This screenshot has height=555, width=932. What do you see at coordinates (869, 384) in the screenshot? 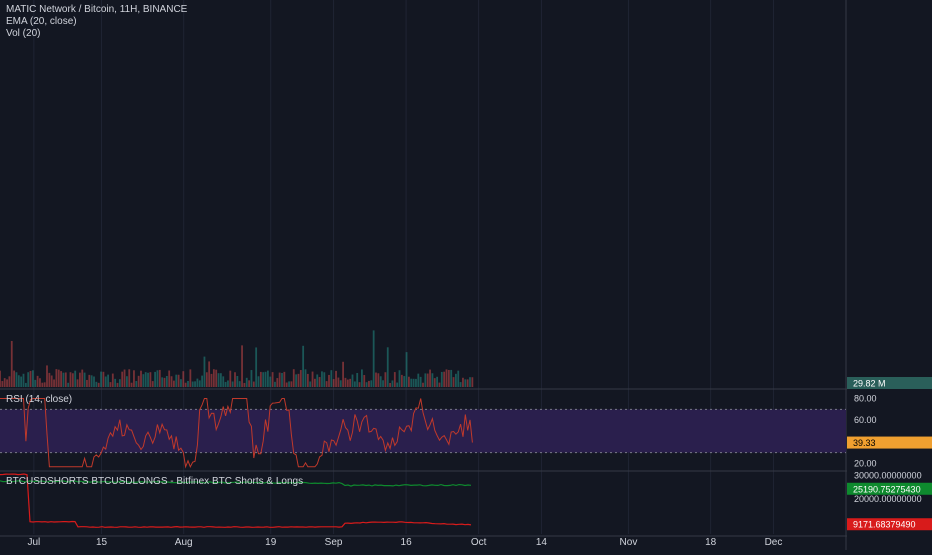
I see `volume-value-label: 29.82 M` at bounding box center [869, 384].